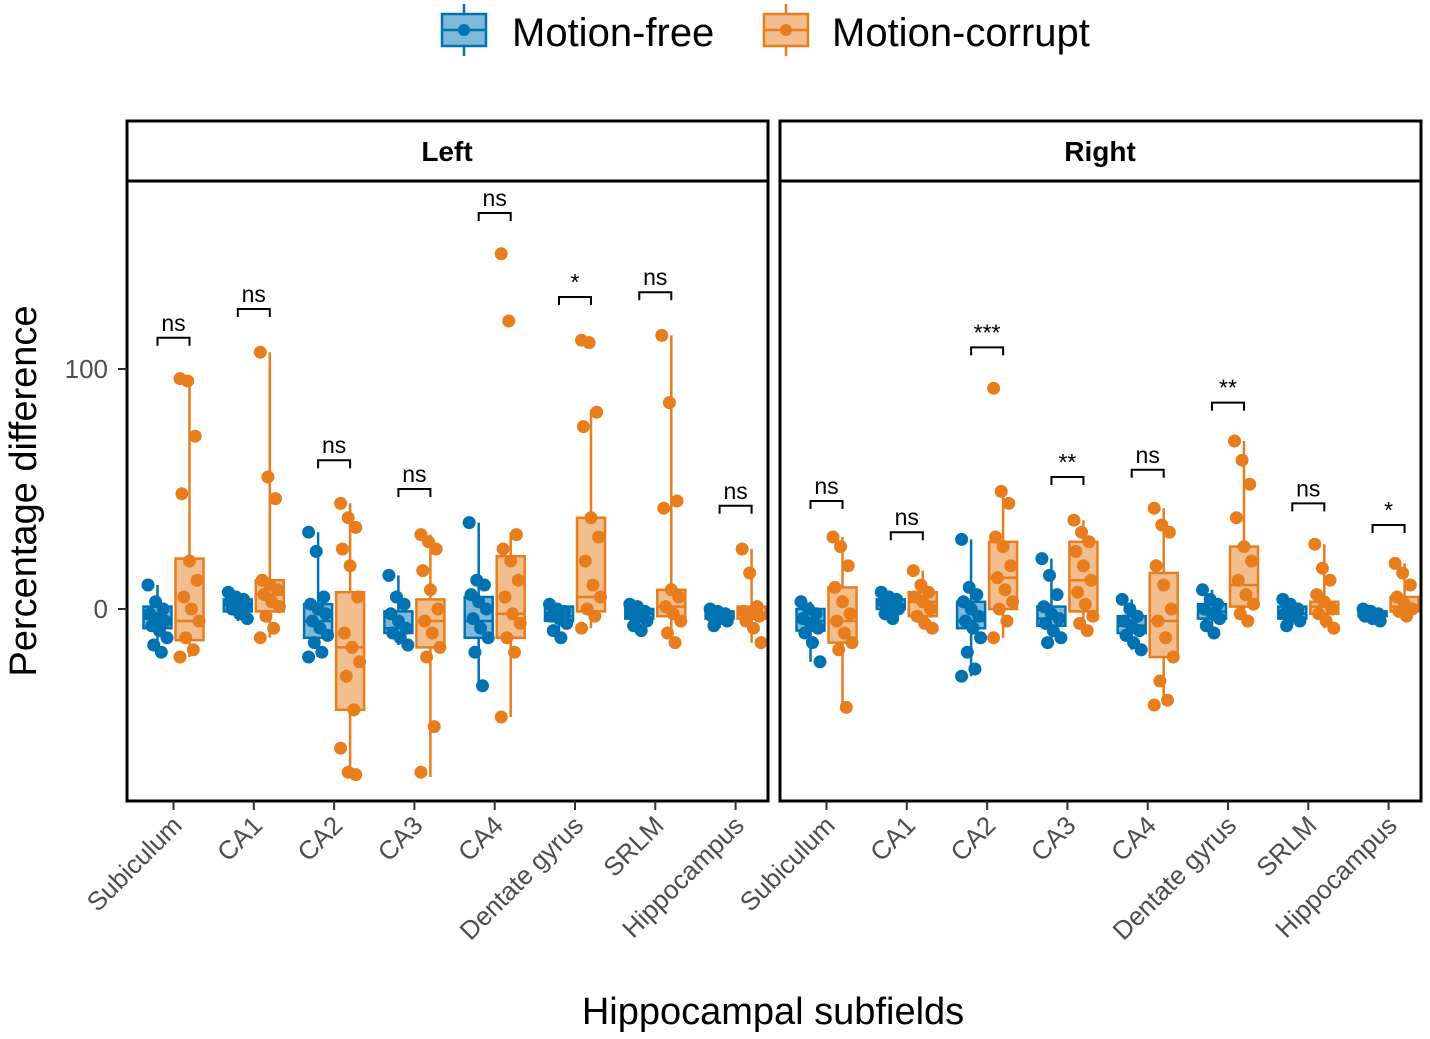  Describe the element at coordinates (86, 369) in the screenshot. I see `y-tick-label-100: 100` at that location.